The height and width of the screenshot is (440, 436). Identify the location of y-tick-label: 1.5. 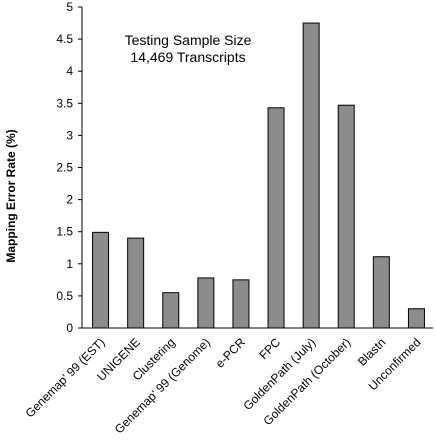
(64, 232).